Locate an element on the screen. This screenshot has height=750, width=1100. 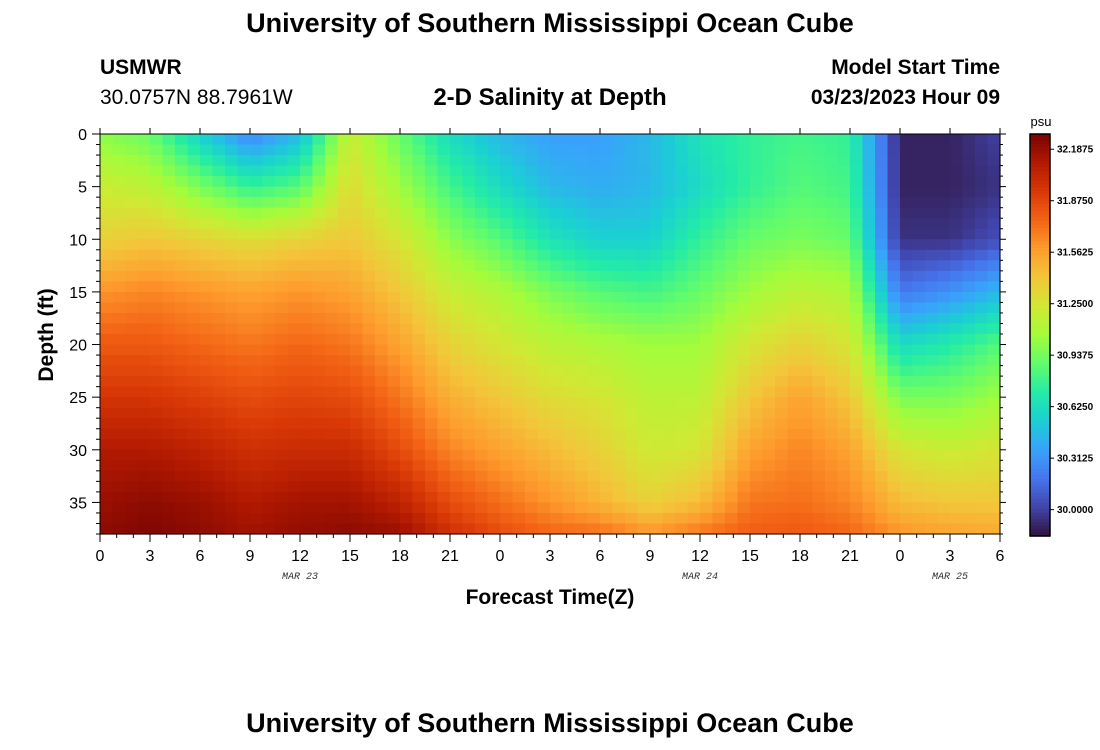
station-id: USMWR is located at coordinates (141, 67).